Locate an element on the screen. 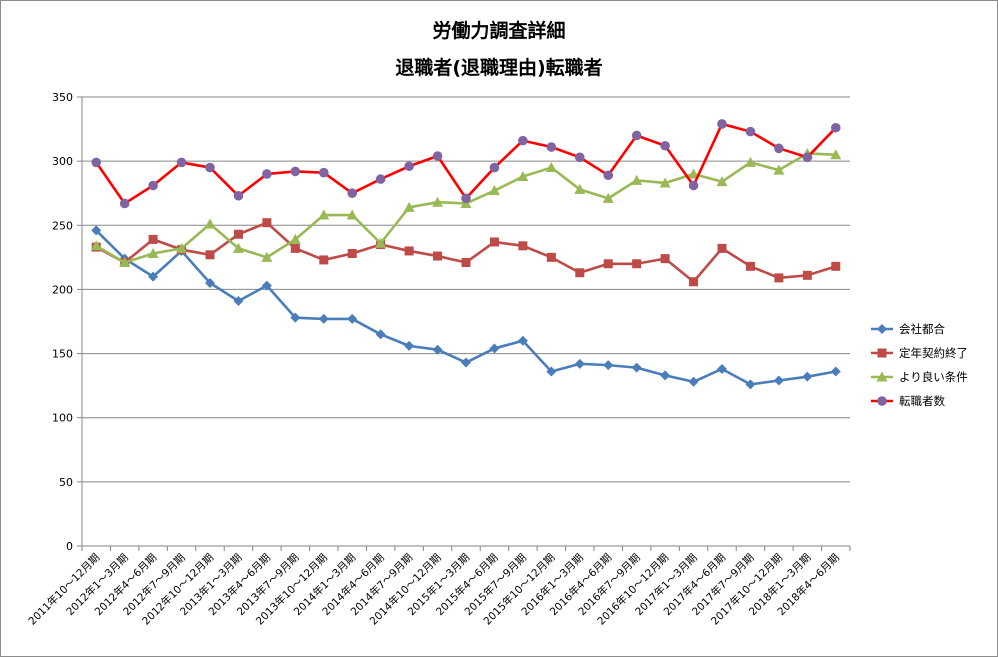 This screenshot has width=998, height=657. legend-label: 会社都合 is located at coordinates (922, 329).